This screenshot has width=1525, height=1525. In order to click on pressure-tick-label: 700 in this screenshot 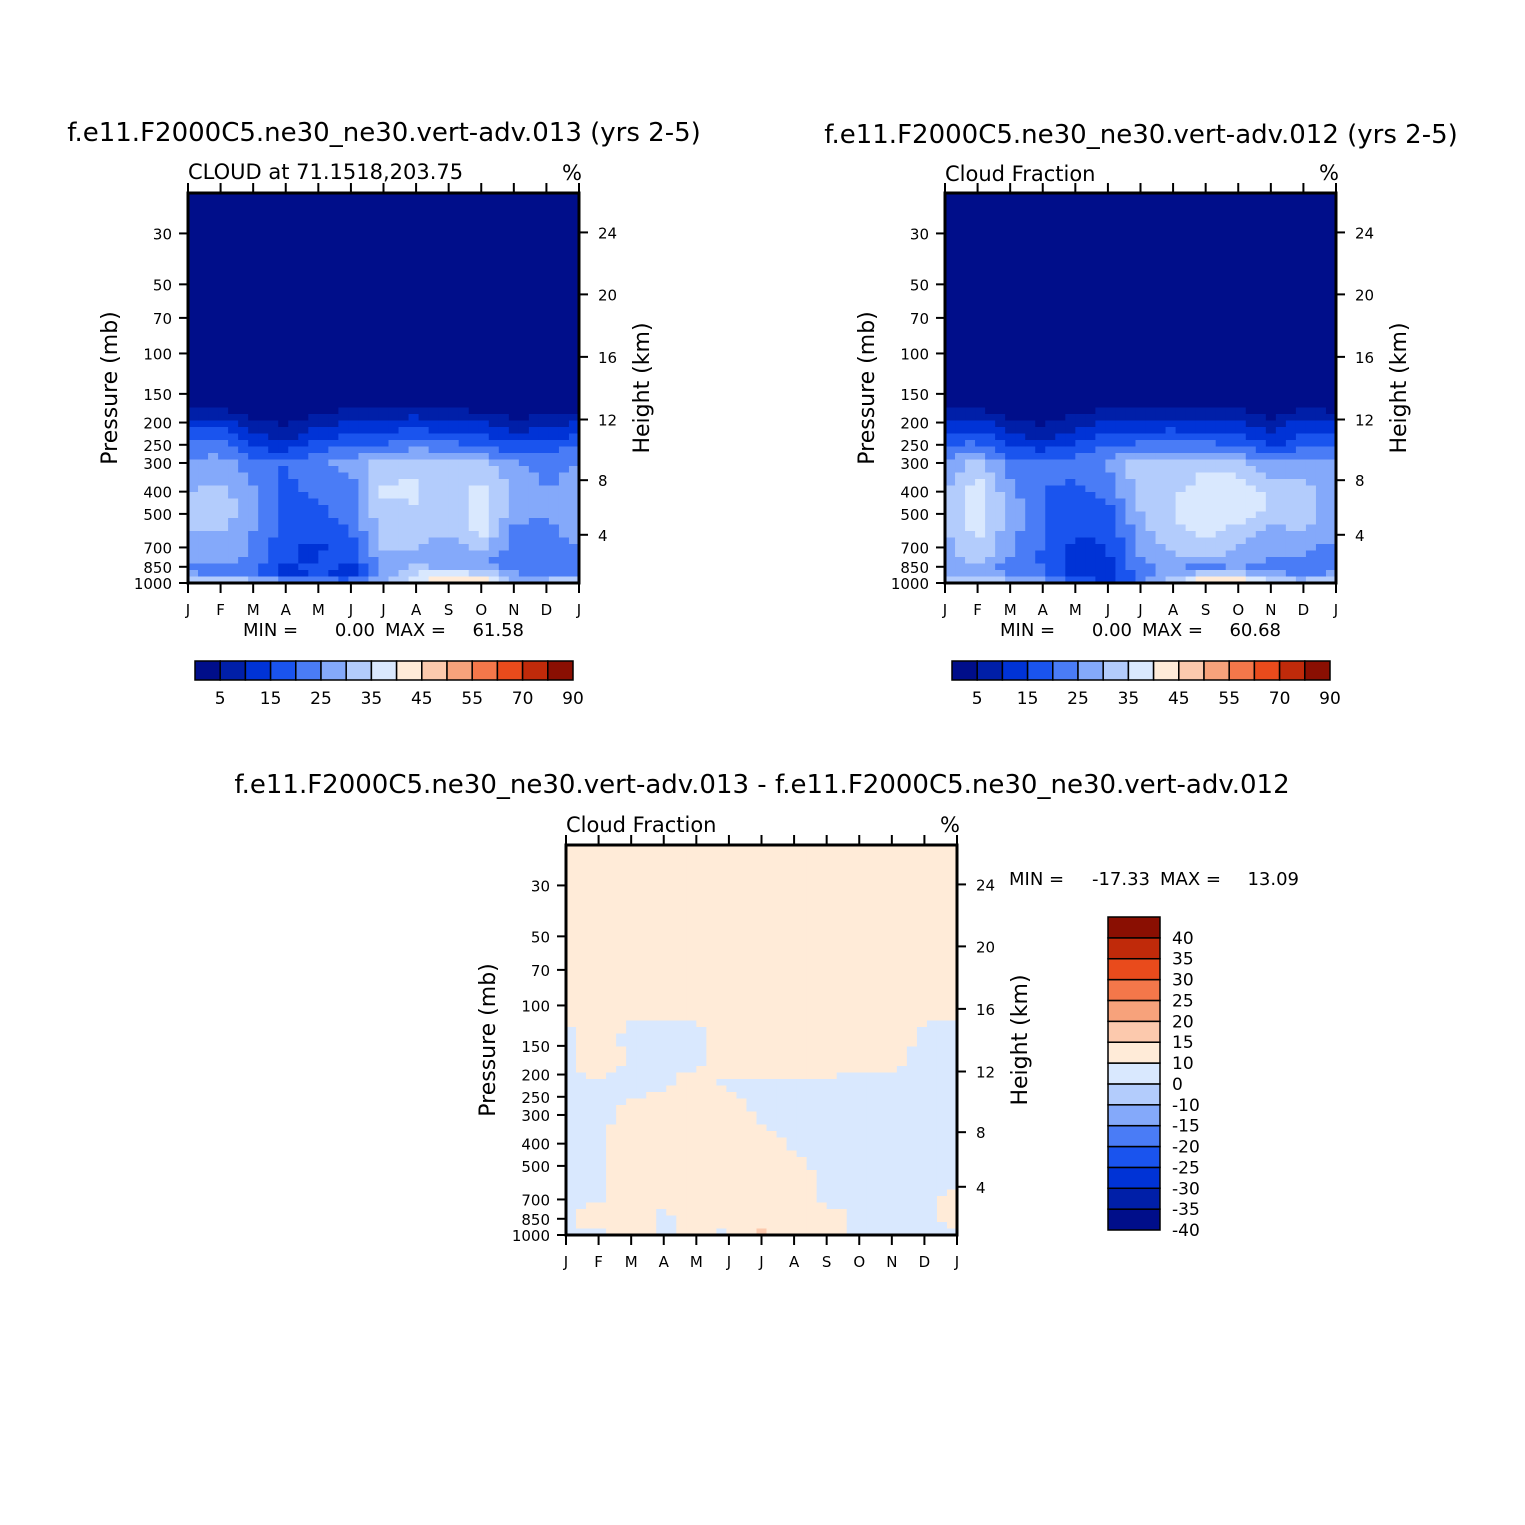, I will do `click(157, 548)`.